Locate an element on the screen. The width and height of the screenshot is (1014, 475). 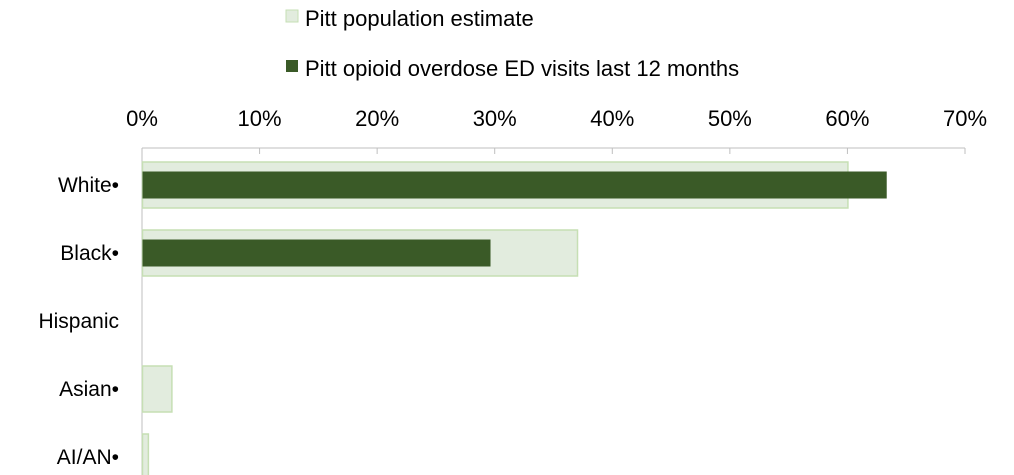
x-tick-label: 60% is located at coordinates (847, 118).